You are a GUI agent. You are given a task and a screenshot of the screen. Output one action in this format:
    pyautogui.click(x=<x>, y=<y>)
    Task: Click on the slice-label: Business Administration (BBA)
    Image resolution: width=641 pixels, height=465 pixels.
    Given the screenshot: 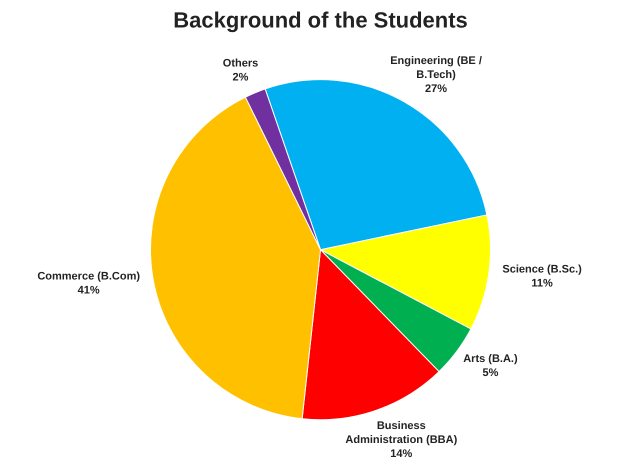 What is the action you would take?
    pyautogui.click(x=401, y=433)
    